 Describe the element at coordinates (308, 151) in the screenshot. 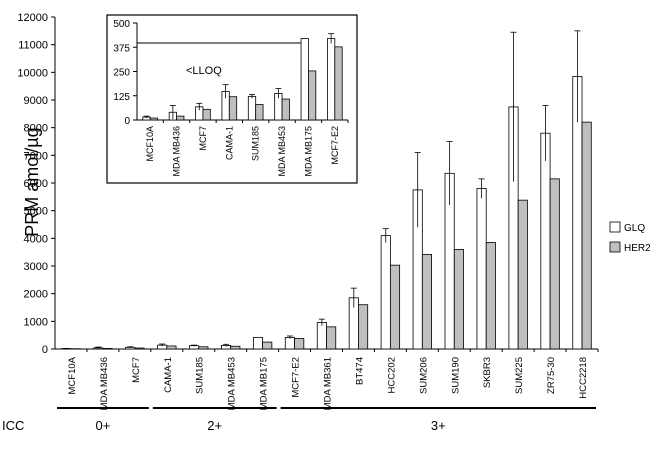

I see `inset-x-tick-label: MDA MB175` at that location.